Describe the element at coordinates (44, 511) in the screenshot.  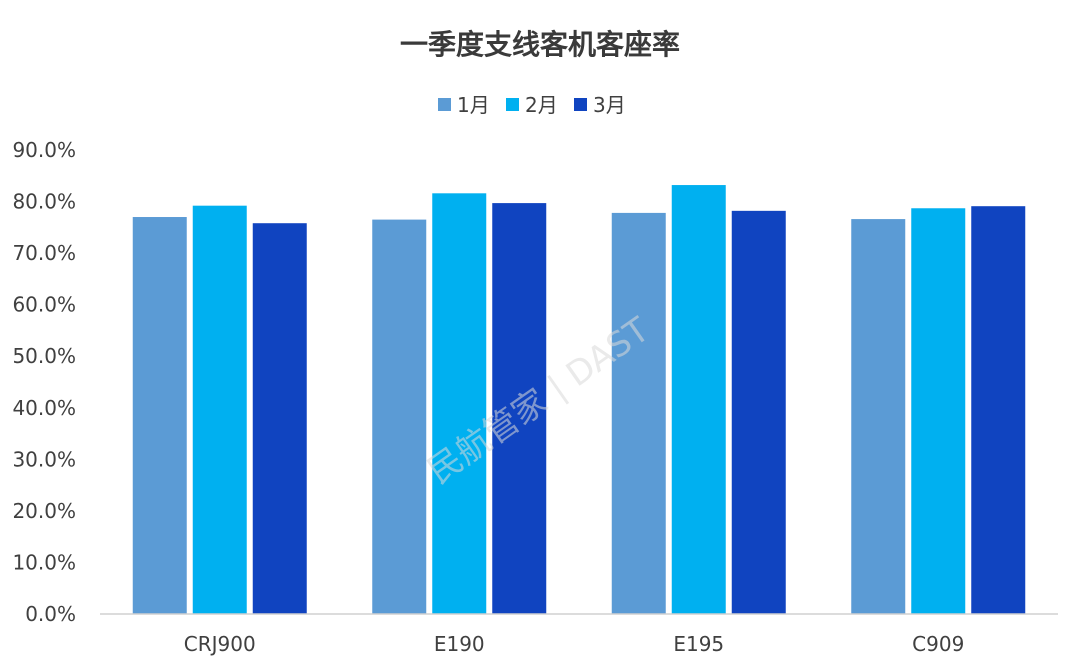
I see `y-tick-label: 20.0%` at that location.